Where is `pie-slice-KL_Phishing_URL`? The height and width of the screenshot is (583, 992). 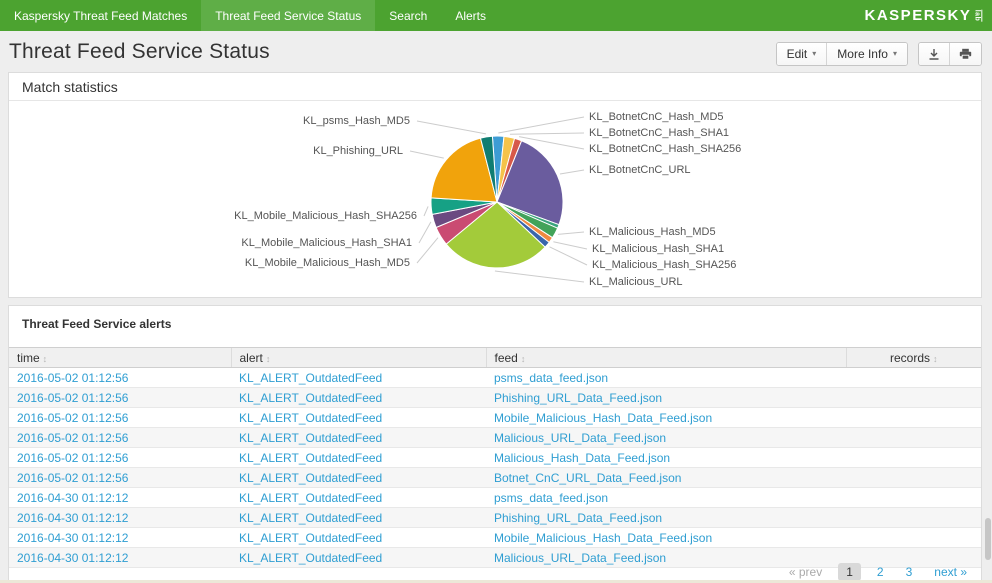 pie-slice-KL_Phishing_URL is located at coordinates (464, 170).